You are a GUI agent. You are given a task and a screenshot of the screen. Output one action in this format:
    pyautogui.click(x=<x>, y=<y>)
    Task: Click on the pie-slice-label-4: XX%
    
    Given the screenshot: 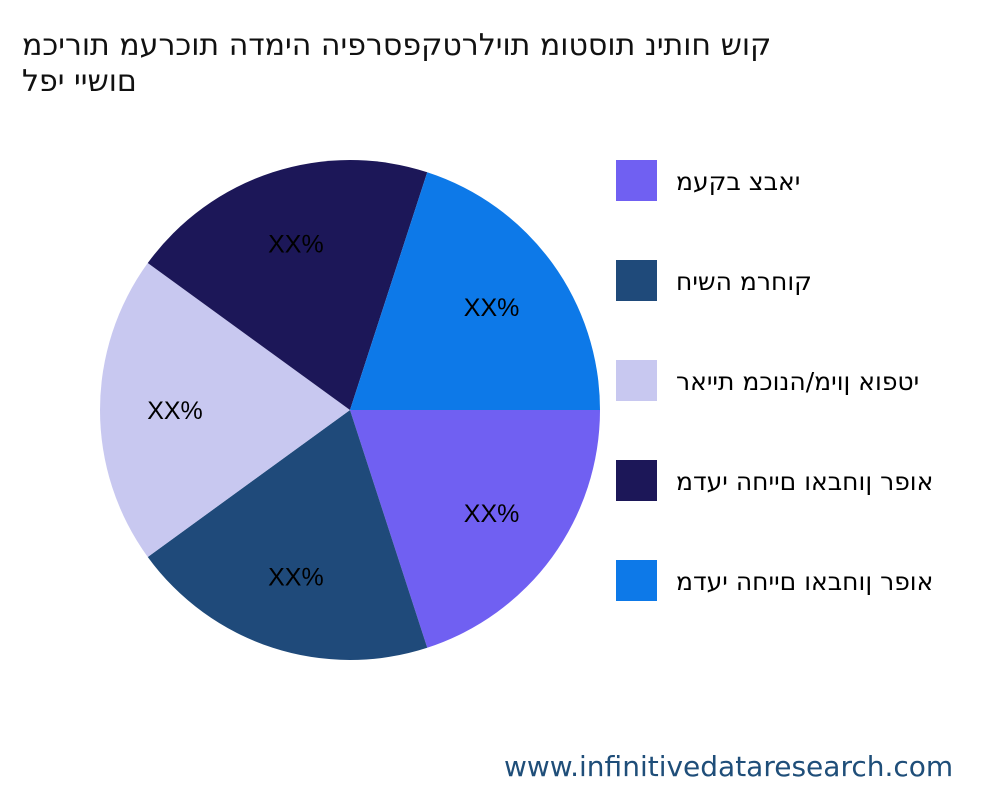 What is the action you would take?
    pyautogui.click(x=296, y=245)
    